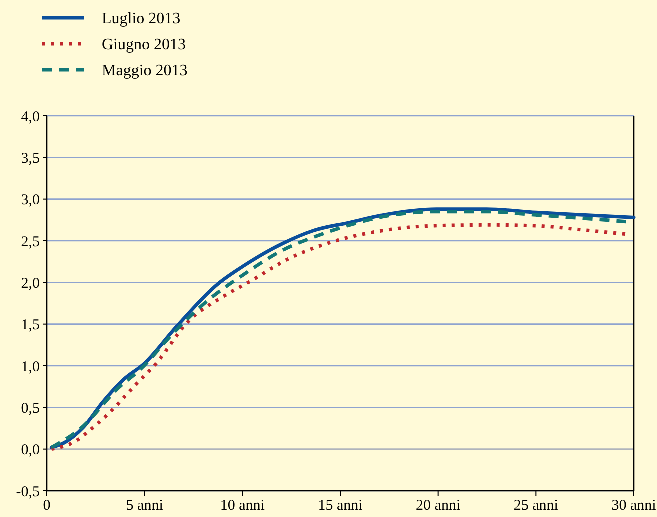  I want to click on y-tick-label: 1,0, so click(30, 367).